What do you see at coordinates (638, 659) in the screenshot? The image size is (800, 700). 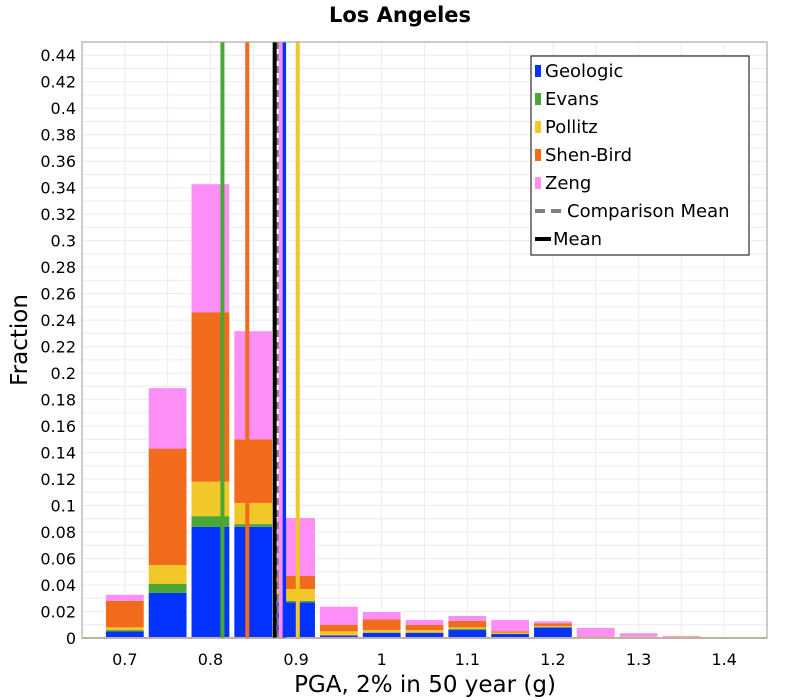 I see `x-tick-label: 1.3` at bounding box center [638, 659].